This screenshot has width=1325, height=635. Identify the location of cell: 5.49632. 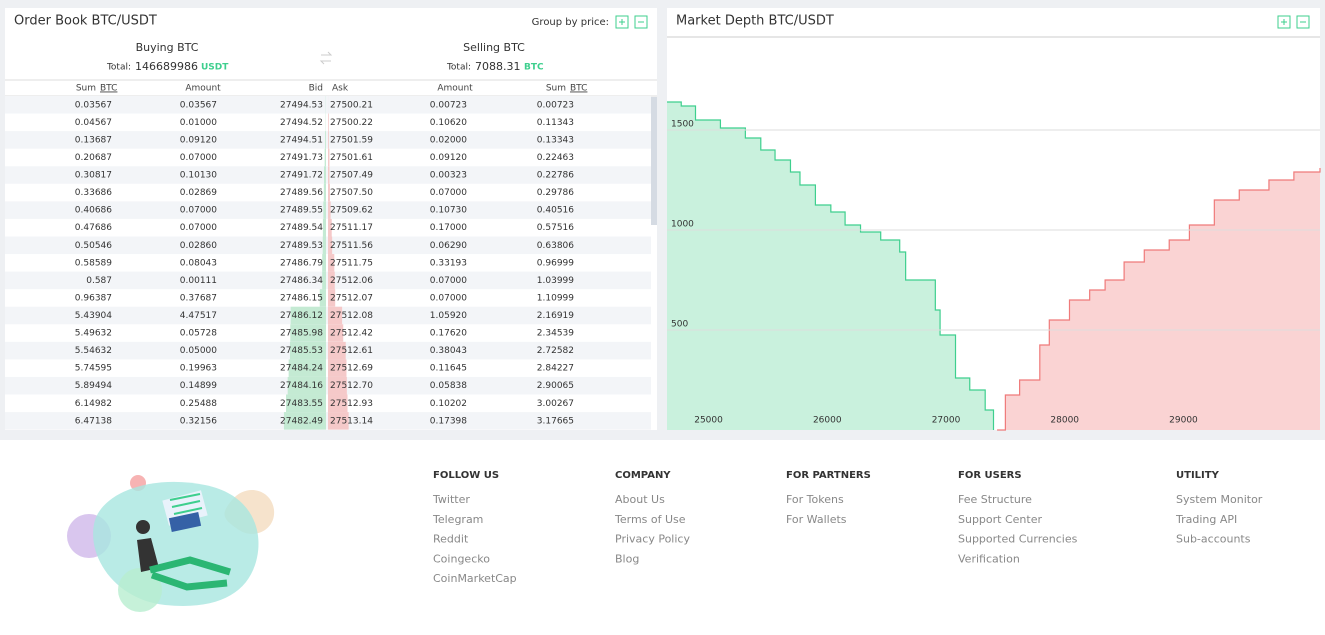
(93, 334).